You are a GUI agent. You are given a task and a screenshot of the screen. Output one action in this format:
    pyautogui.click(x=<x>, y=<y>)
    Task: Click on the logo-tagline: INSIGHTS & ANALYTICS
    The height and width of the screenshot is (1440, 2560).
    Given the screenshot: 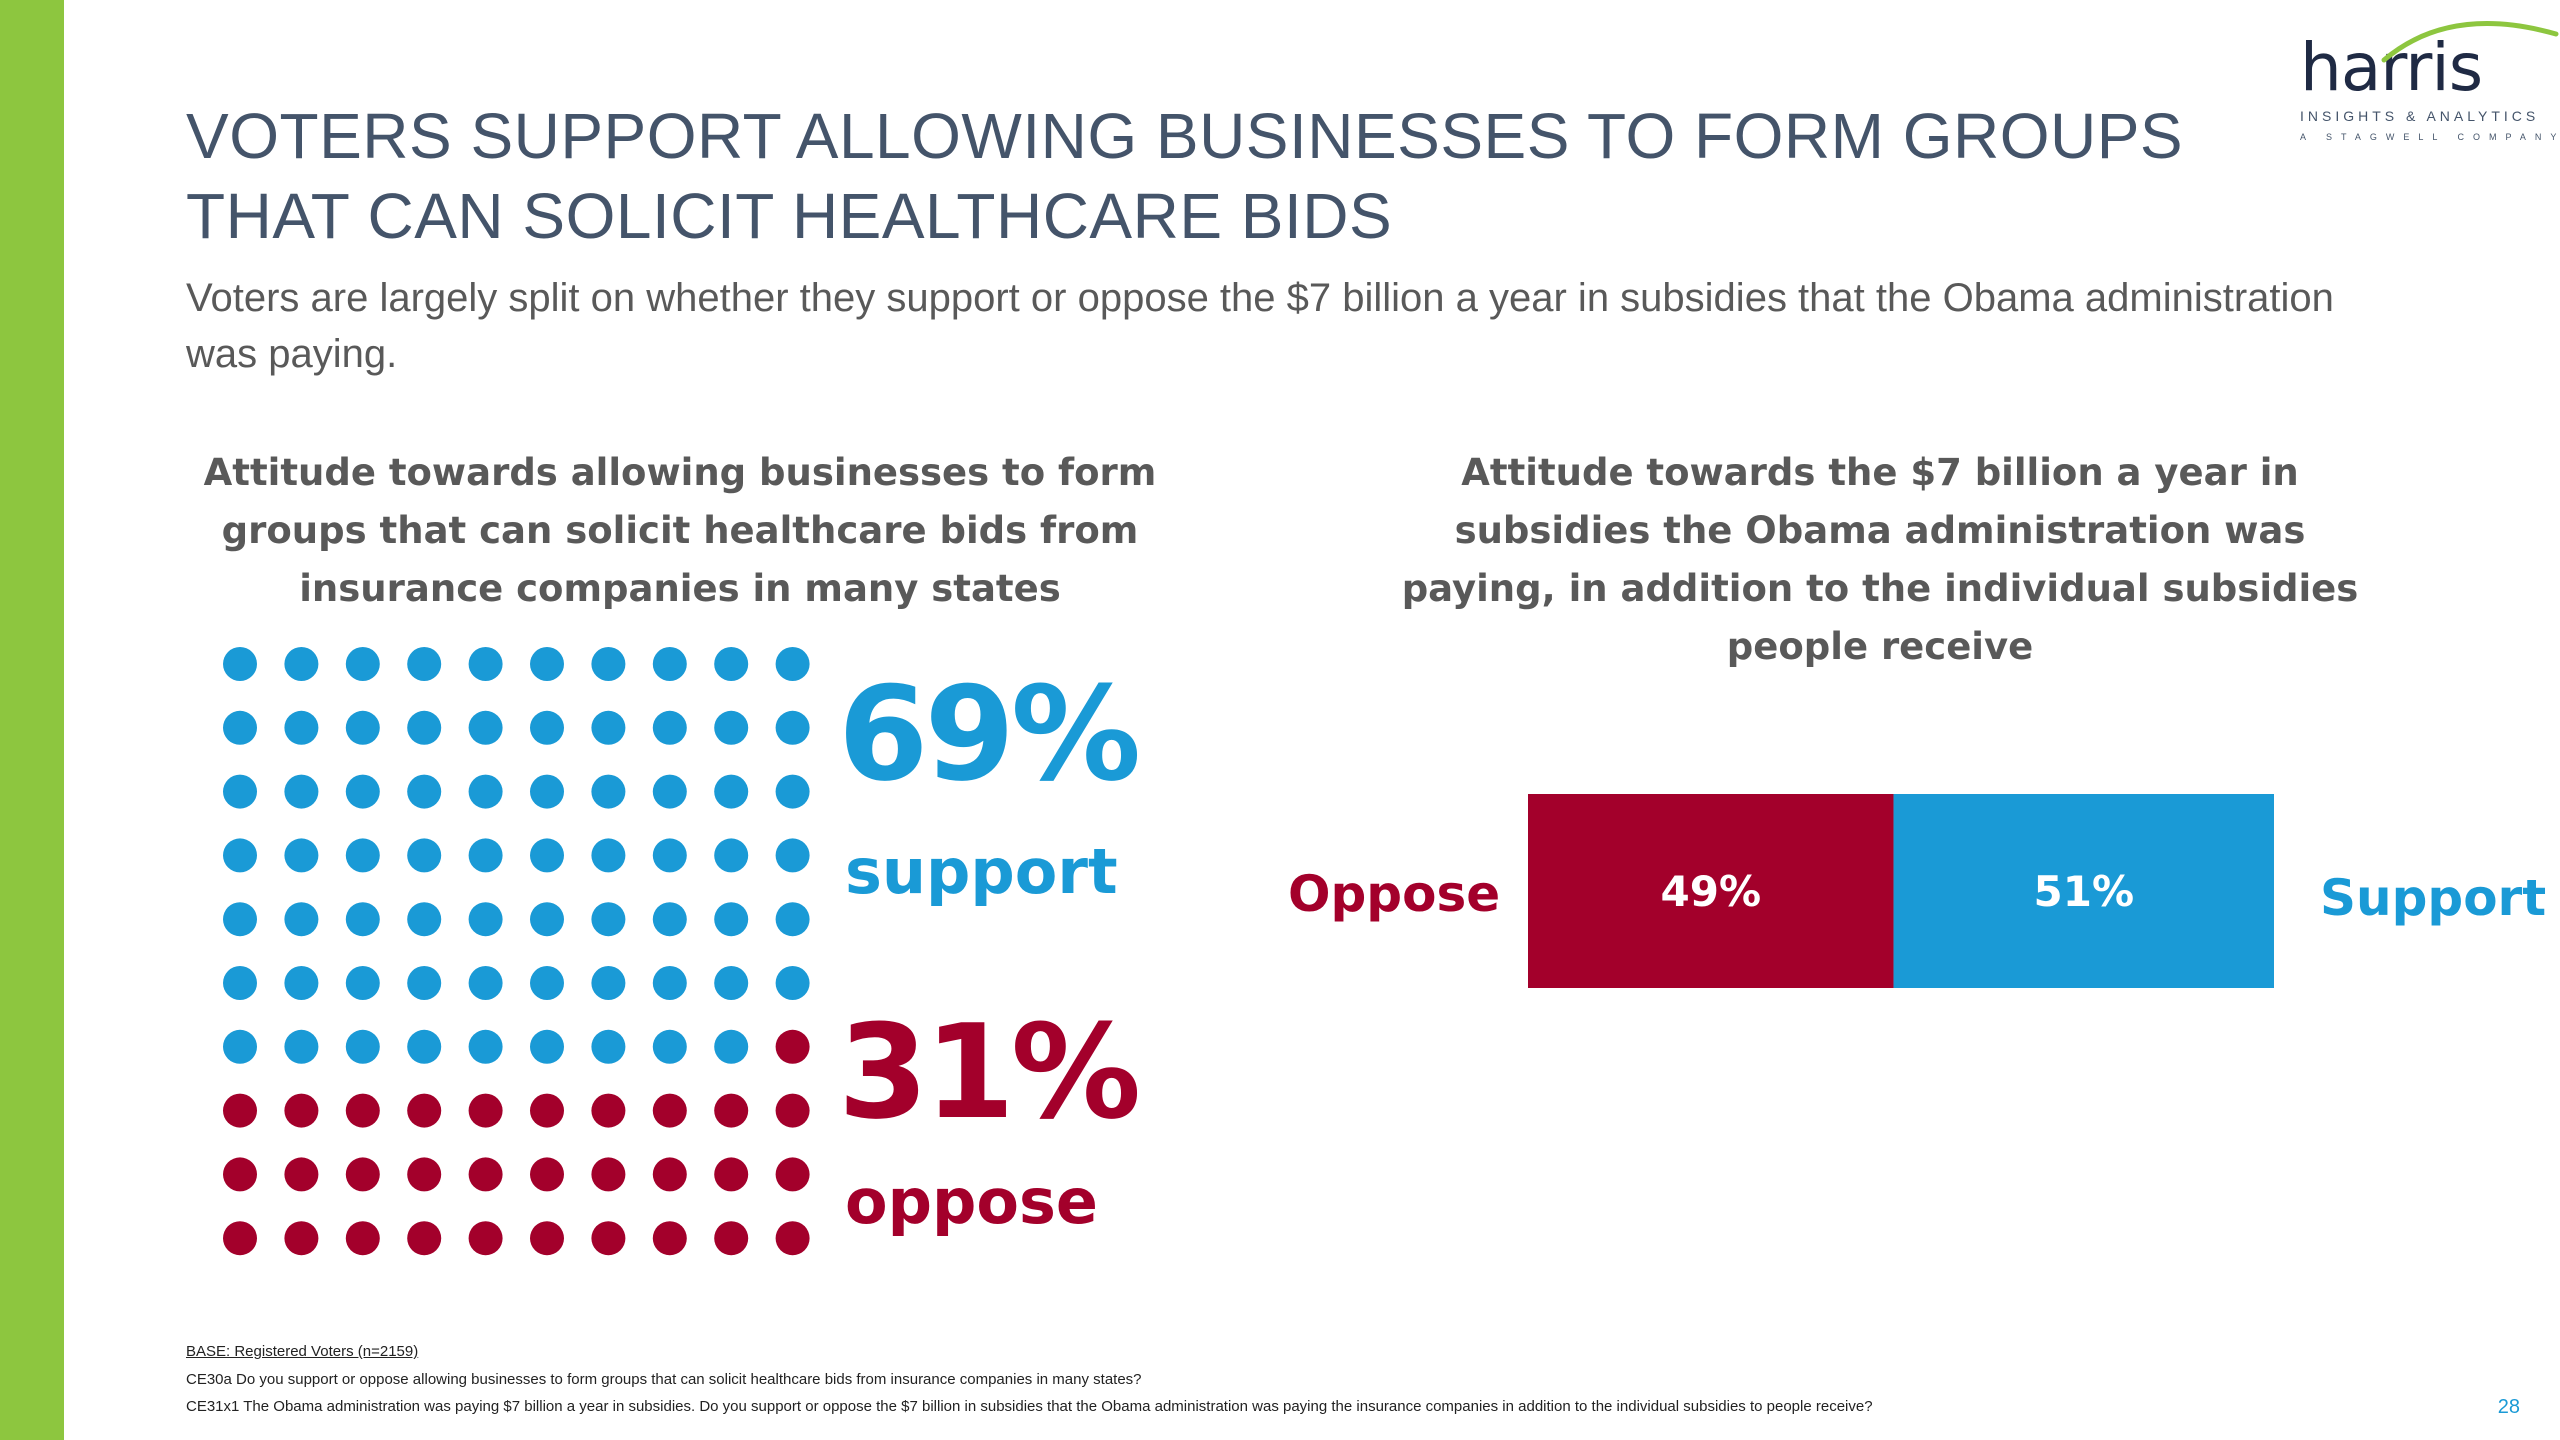 What is the action you would take?
    pyautogui.click(x=2420, y=116)
    